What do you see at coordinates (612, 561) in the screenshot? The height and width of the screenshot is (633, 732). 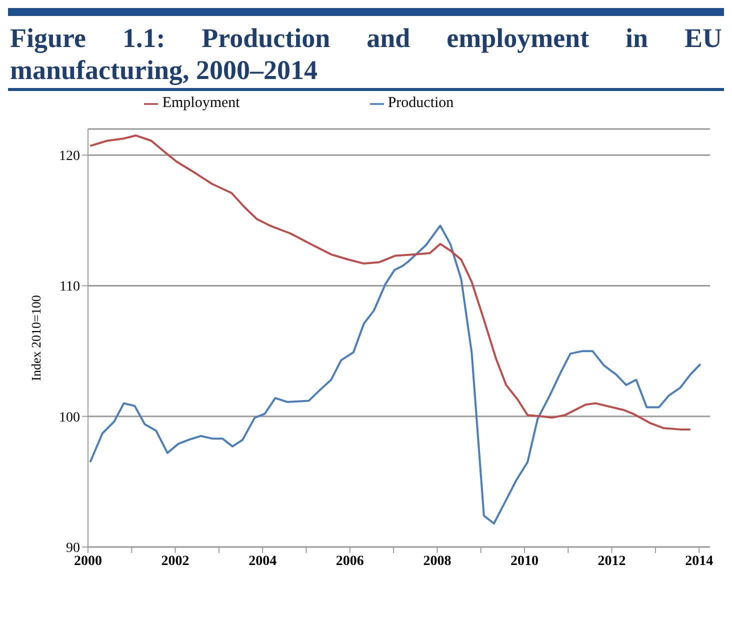 I see `x-tick-label: 2012` at bounding box center [612, 561].